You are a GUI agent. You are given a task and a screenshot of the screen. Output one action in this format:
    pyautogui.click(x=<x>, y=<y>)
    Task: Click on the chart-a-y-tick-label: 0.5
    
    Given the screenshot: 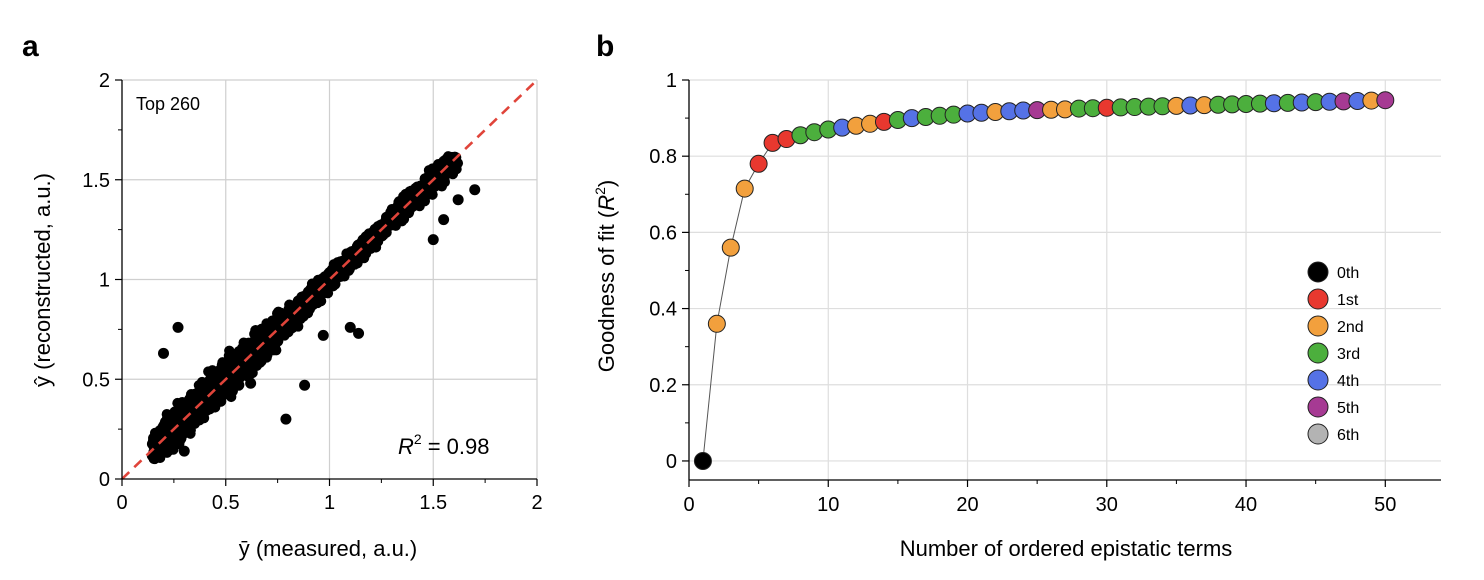 What is the action you would take?
    pyautogui.click(x=96, y=380)
    